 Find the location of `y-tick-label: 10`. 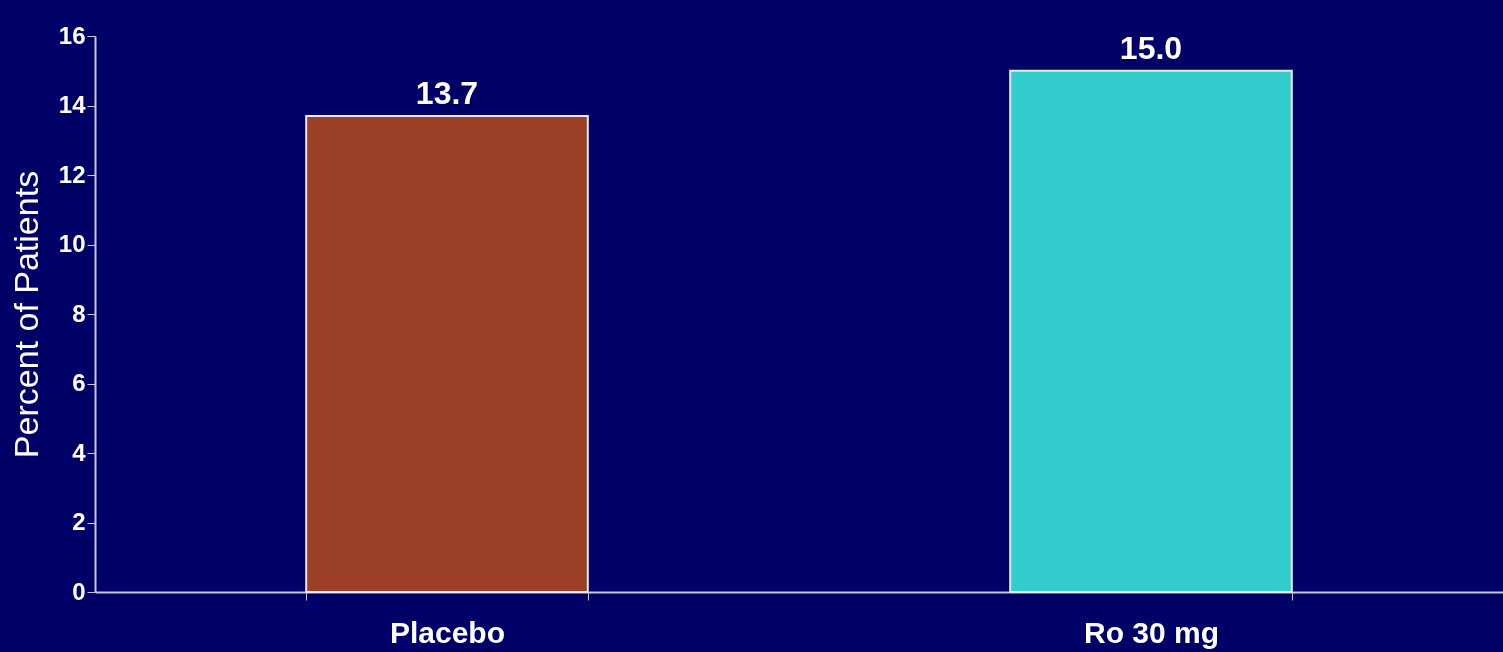

y-tick-label: 10 is located at coordinates (72, 243).